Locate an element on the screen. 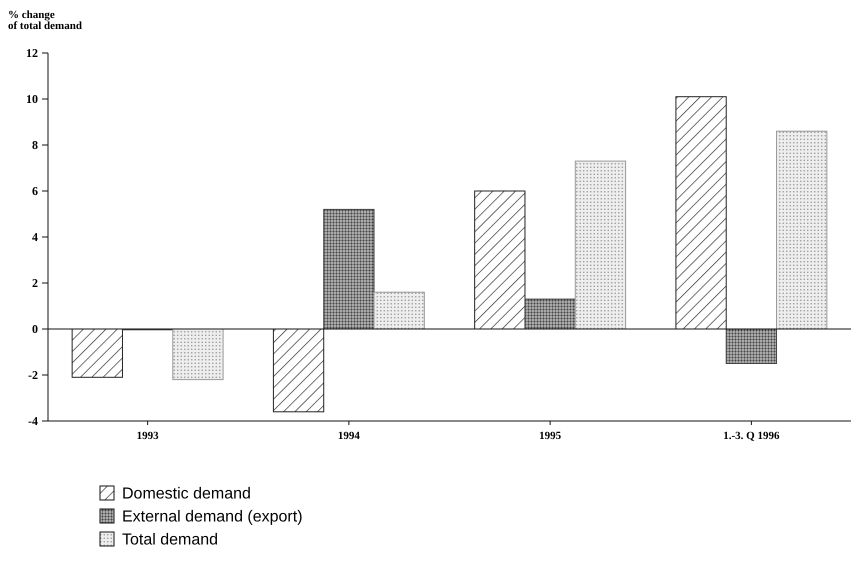  x-tick-label: 1993 is located at coordinates (148, 436).